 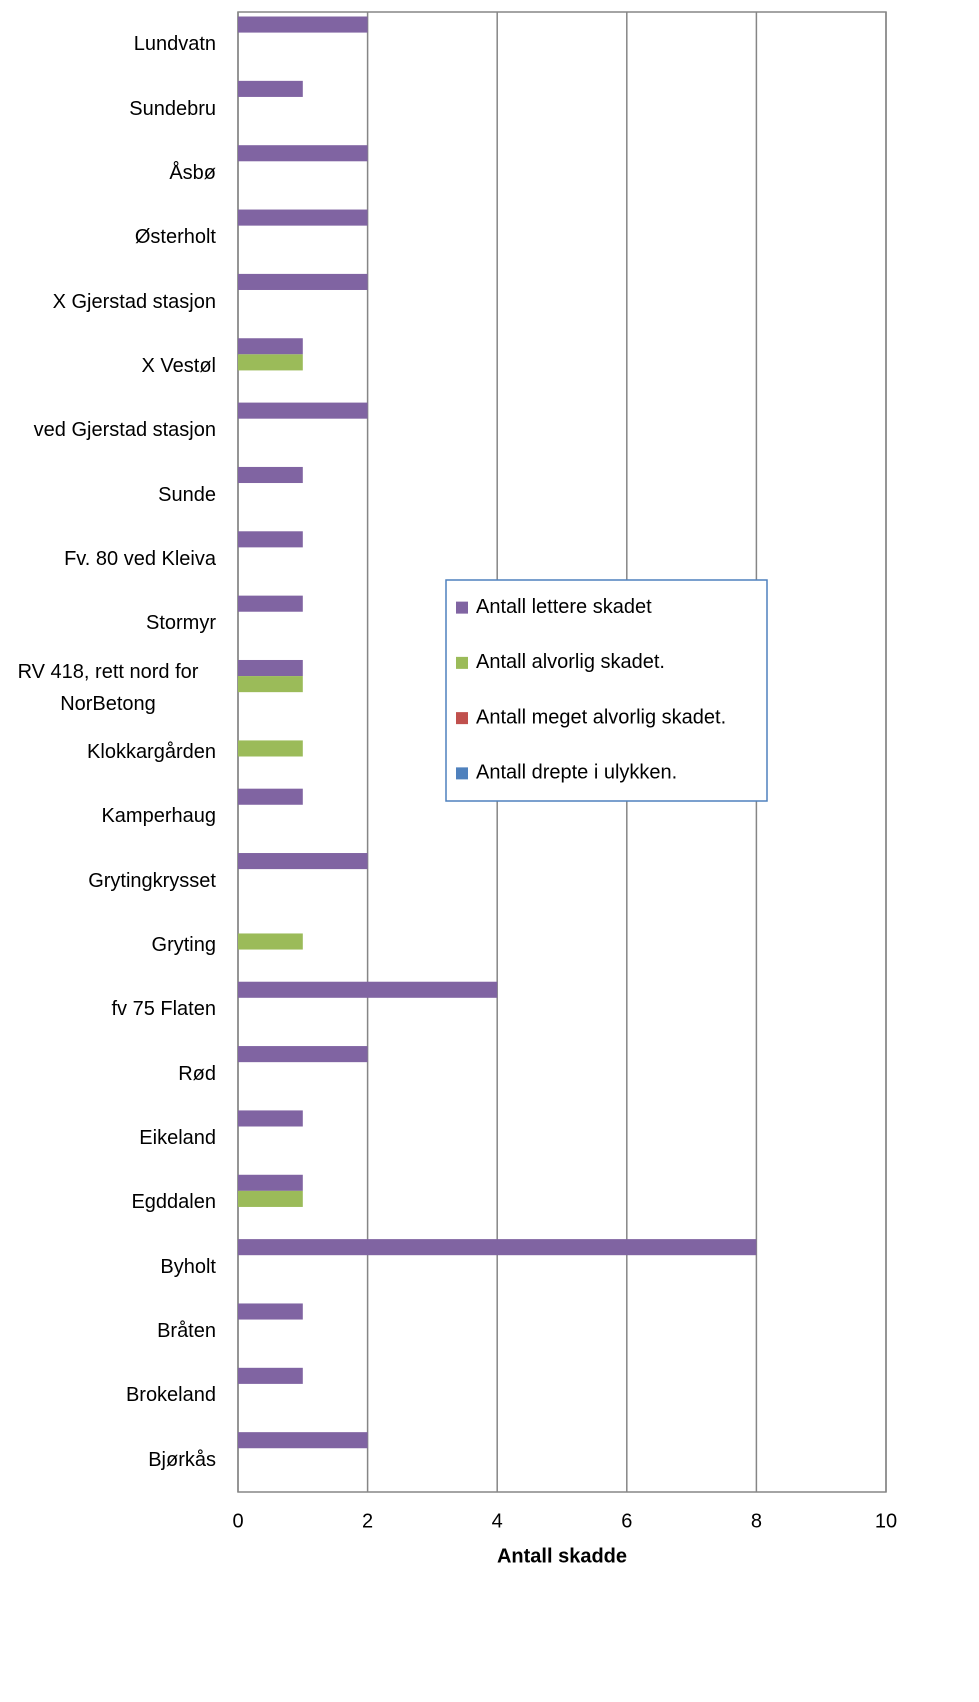 What do you see at coordinates (177, 1138) in the screenshot?
I see `y-tick-label: Eikeland` at bounding box center [177, 1138].